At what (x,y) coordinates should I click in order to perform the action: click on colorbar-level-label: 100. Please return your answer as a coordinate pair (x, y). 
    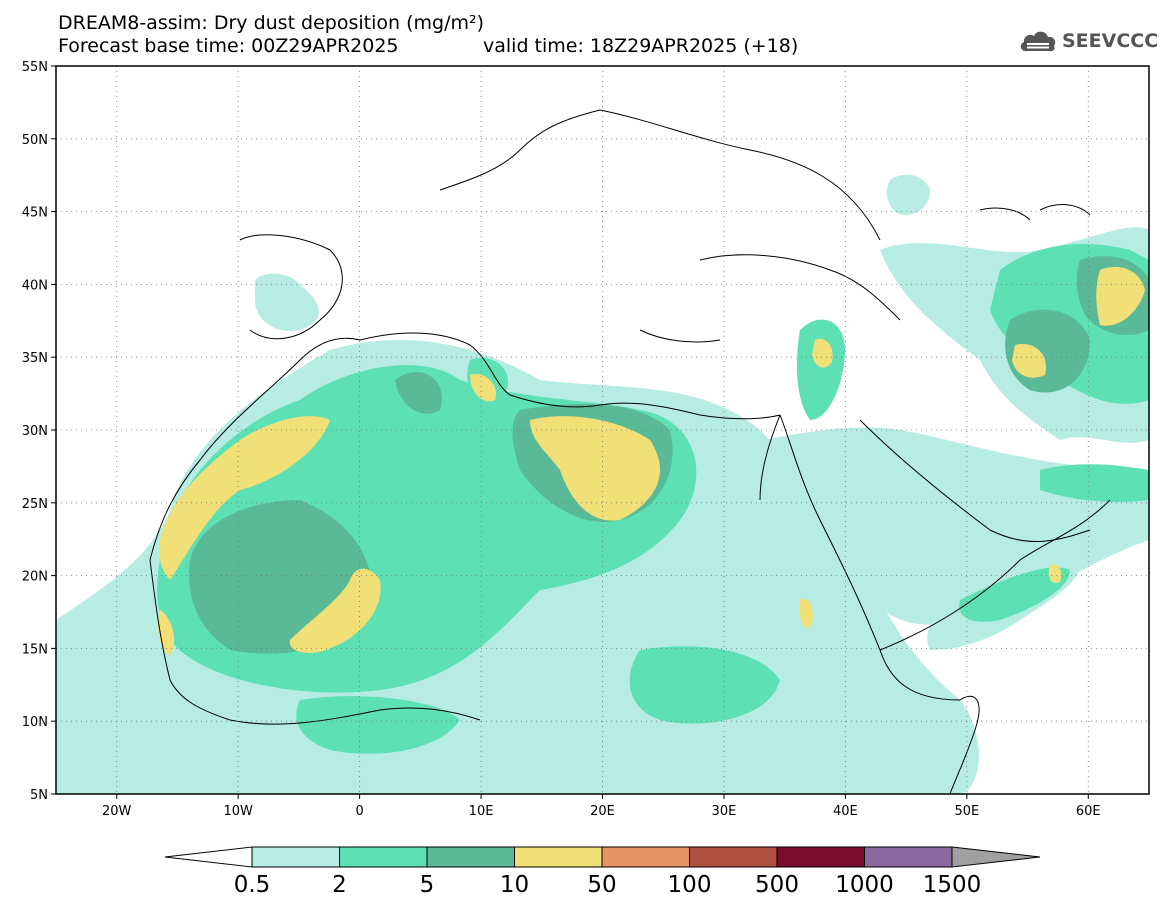
    Looking at the image, I should click on (690, 885).